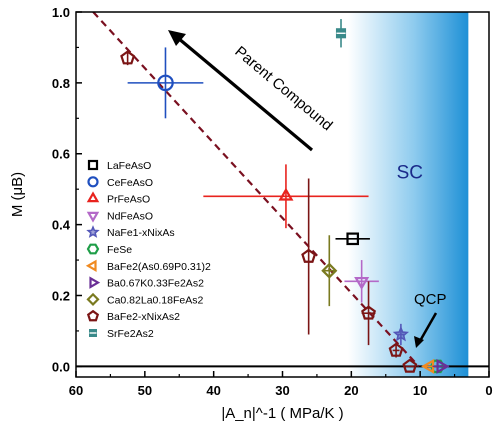  I want to click on legend-label: SrFe2As2, so click(130, 334).